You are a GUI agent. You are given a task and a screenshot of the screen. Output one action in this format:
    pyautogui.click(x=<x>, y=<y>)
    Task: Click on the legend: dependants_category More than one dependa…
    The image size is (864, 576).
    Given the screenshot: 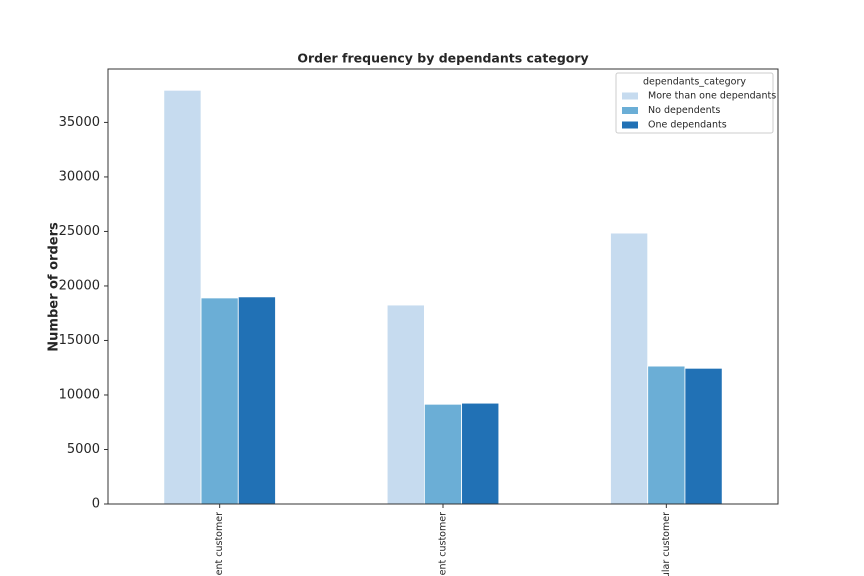 What is the action you would take?
    pyautogui.click(x=695, y=103)
    